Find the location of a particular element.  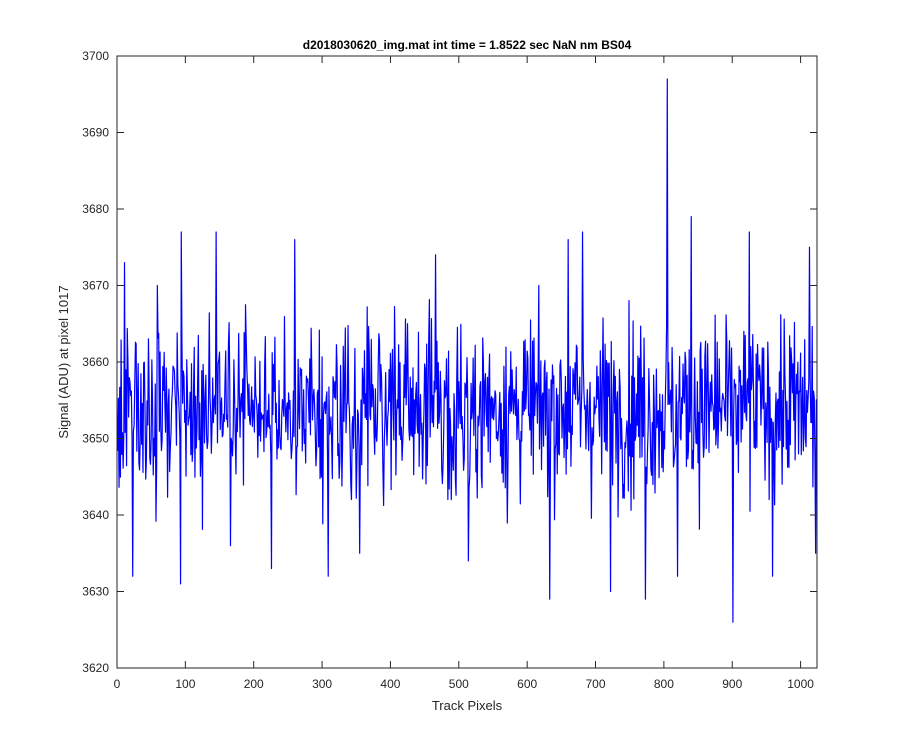

x-tick-label: 500 is located at coordinates (459, 684).